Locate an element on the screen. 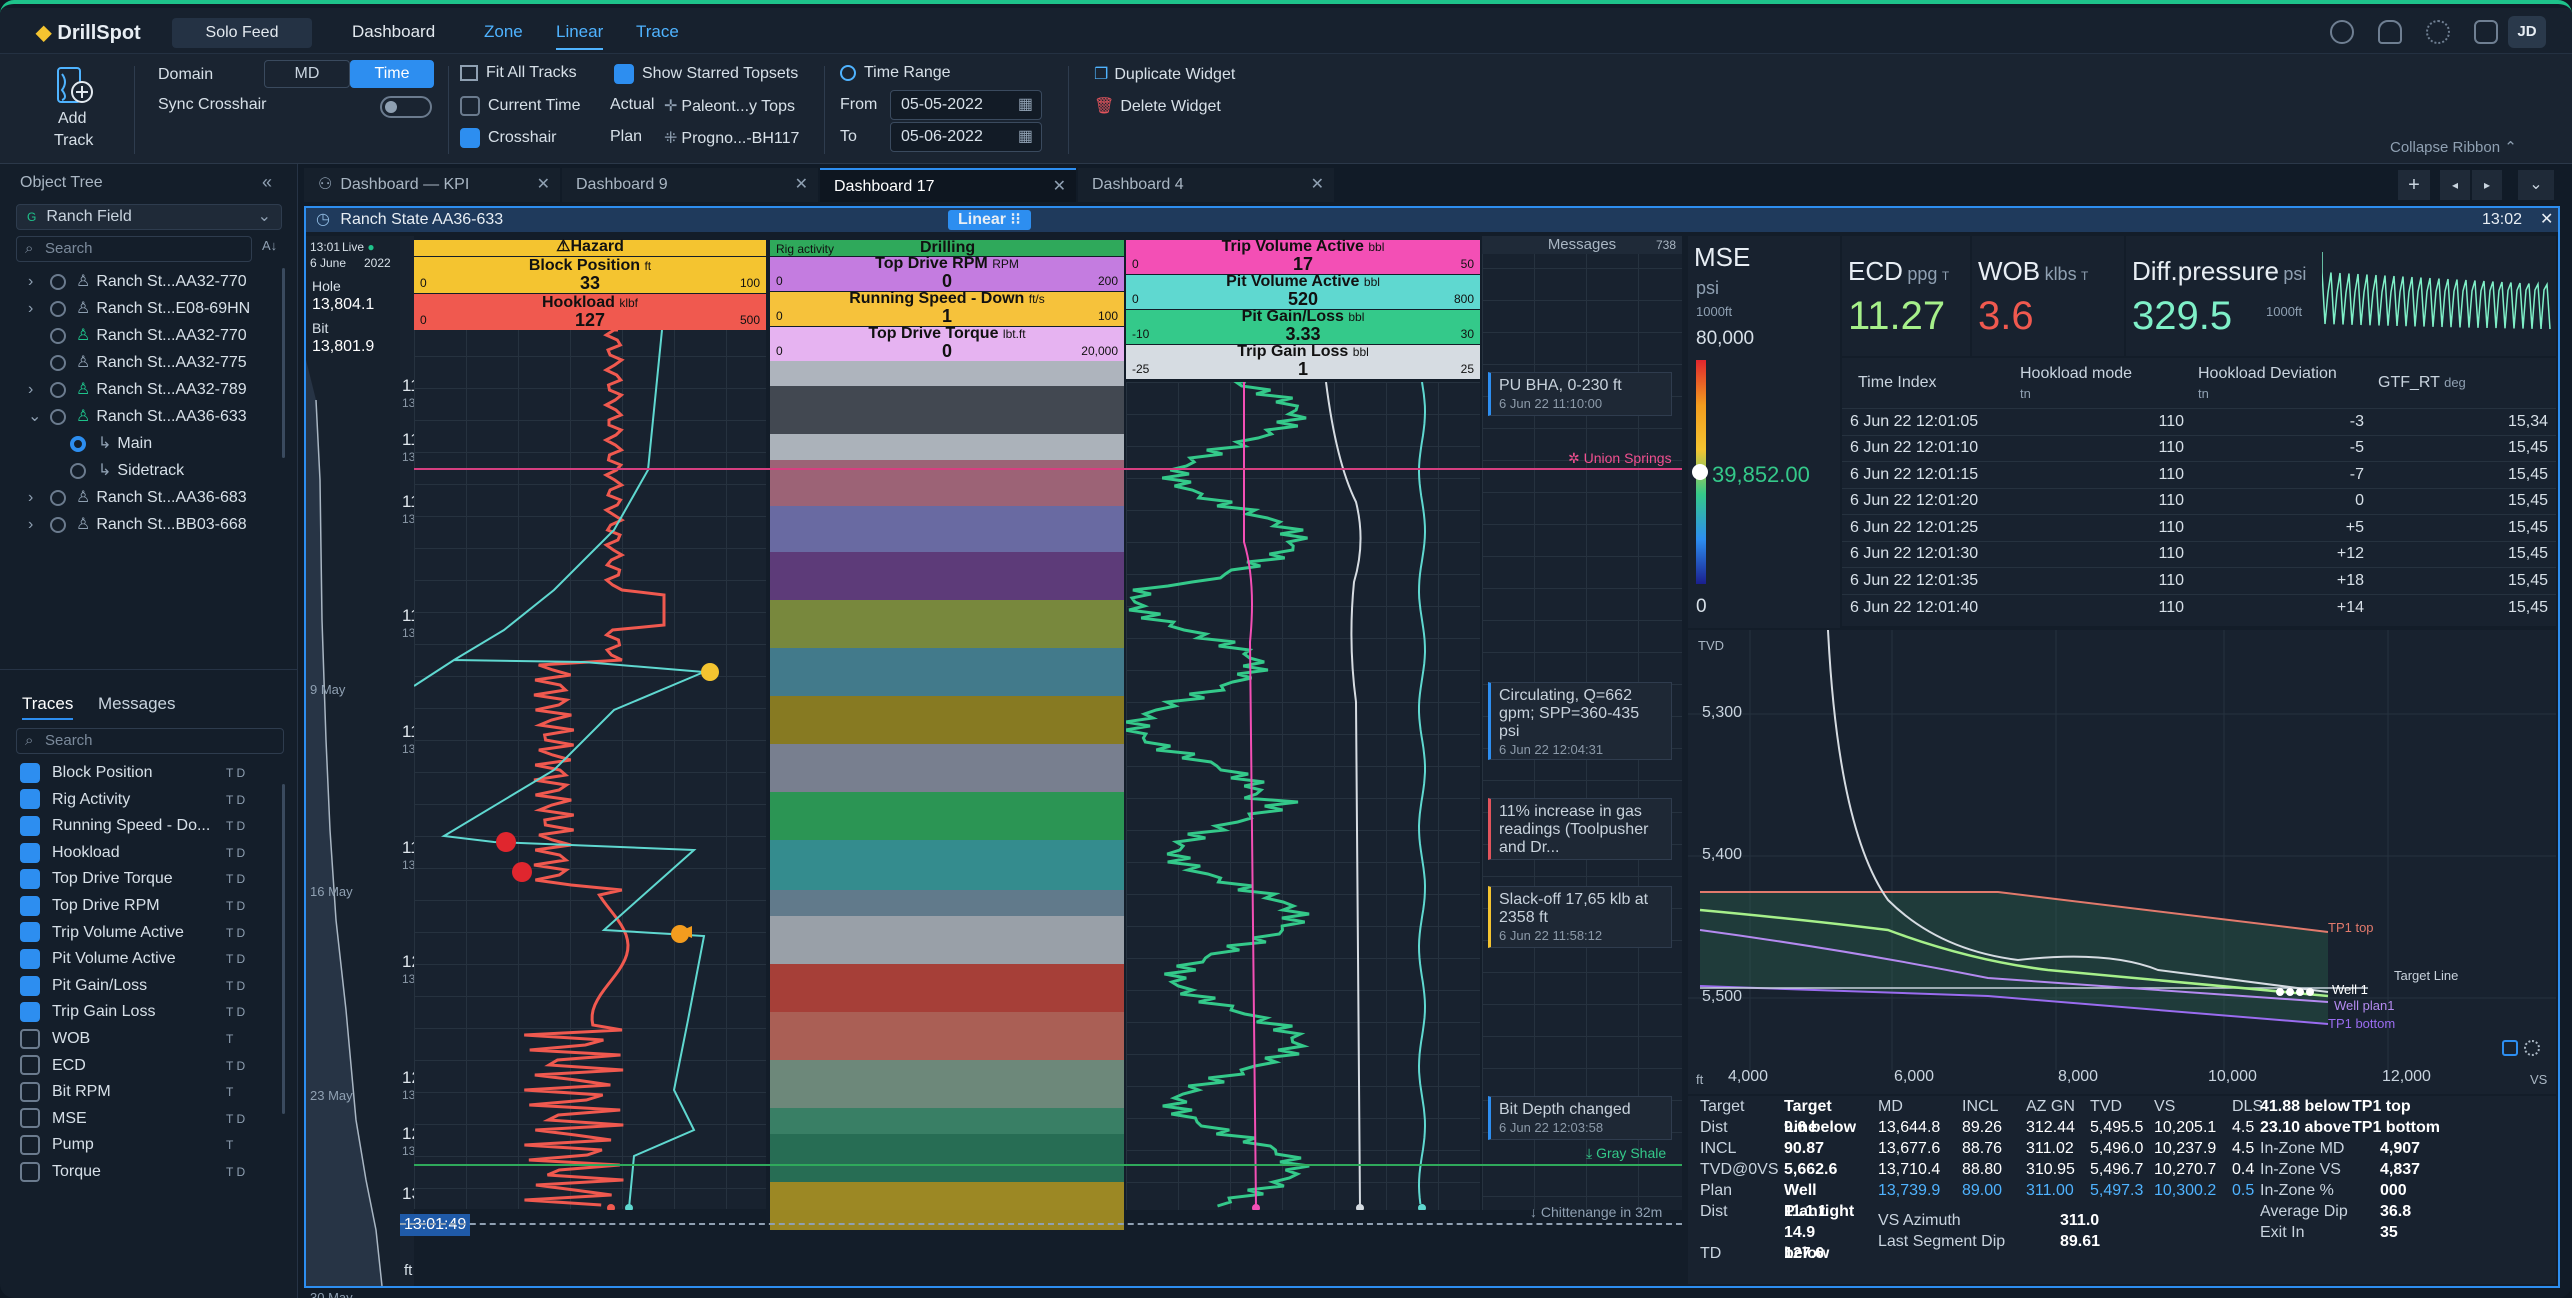  nav-zone: Zone is located at coordinates (503, 31).